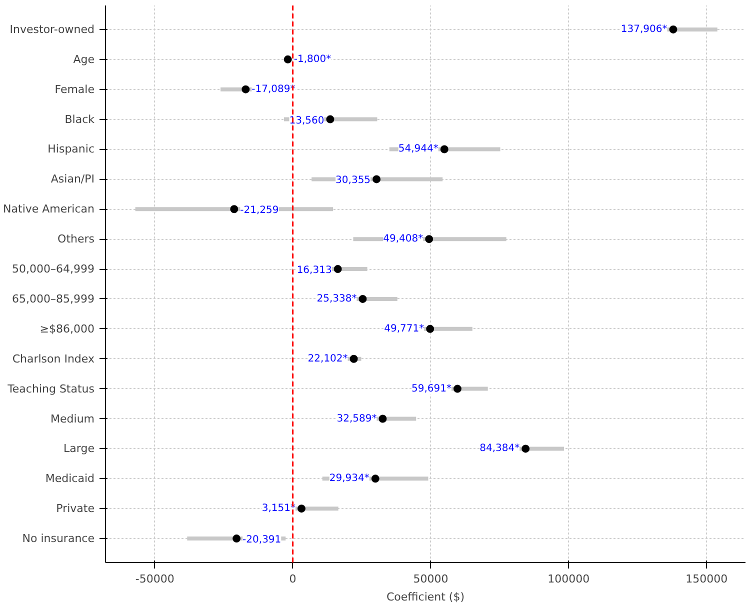  What do you see at coordinates (644, 29) in the screenshot?
I see `data-label: 137,906*` at bounding box center [644, 29].